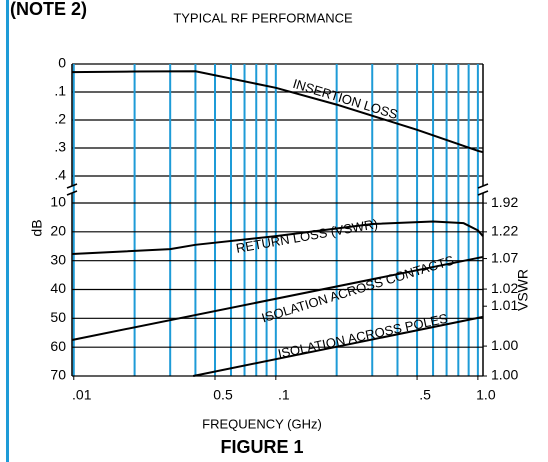  Describe the element at coordinates (60, 147) in the screenshot. I see `y-tick-label: .3` at that location.